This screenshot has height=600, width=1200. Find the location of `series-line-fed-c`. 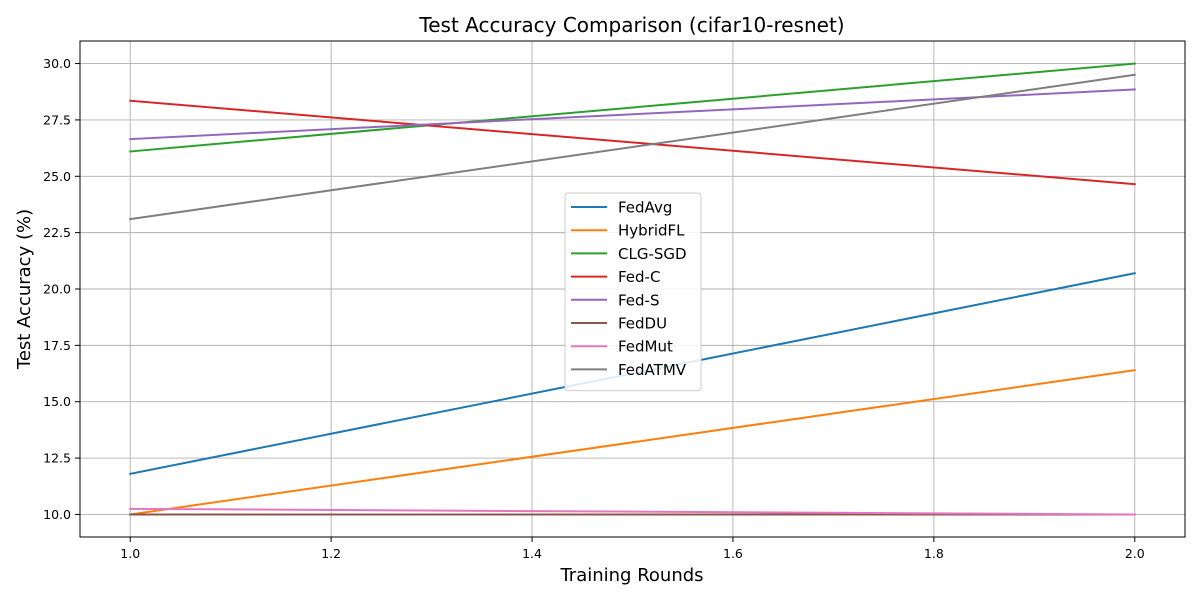

series-line-fed-c is located at coordinates (632, 142).